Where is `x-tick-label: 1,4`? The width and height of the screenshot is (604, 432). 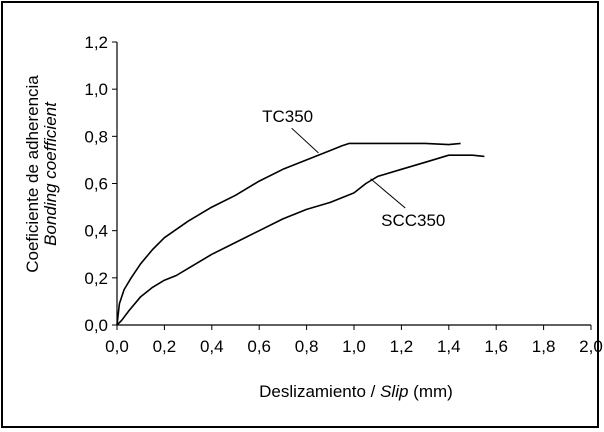
x-tick-label: 1,4 is located at coordinates (449, 346).